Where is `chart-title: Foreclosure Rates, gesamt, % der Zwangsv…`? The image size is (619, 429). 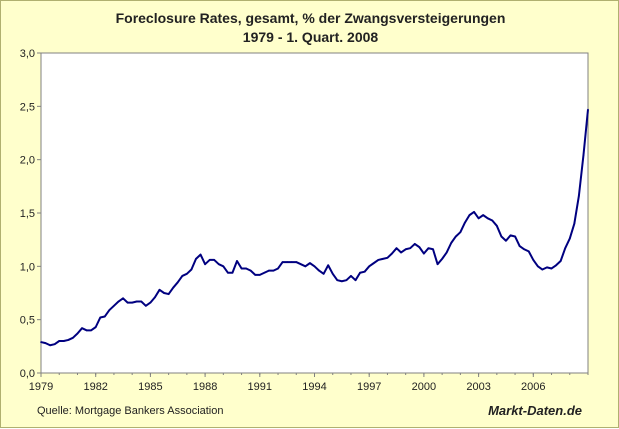 chart-title: Foreclosure Rates, gesamt, % der Zwangsv… is located at coordinates (310, 28).